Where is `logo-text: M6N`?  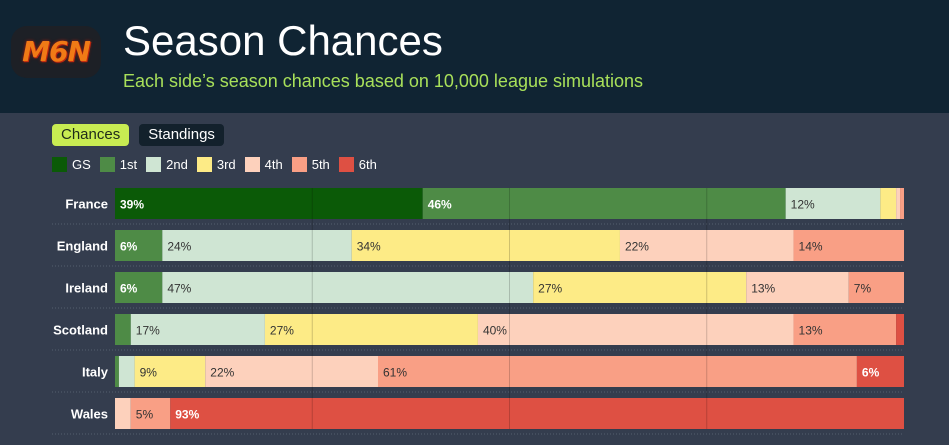 logo-text: M6N is located at coordinates (56, 51).